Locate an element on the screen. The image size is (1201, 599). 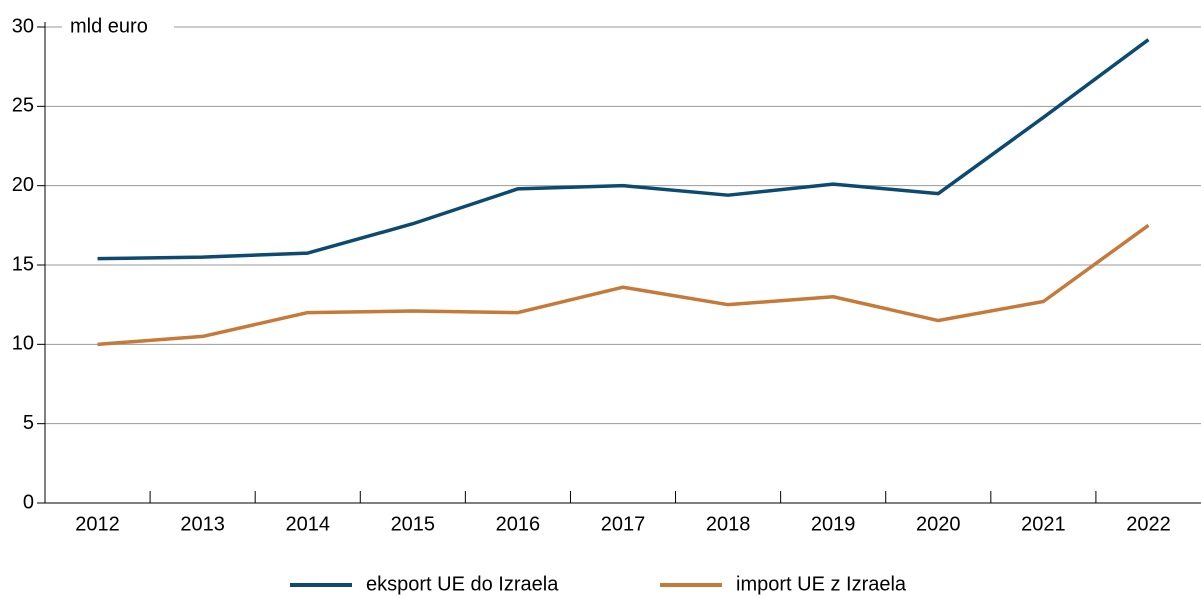
legend-label: import UE z Izraela is located at coordinates (821, 584).